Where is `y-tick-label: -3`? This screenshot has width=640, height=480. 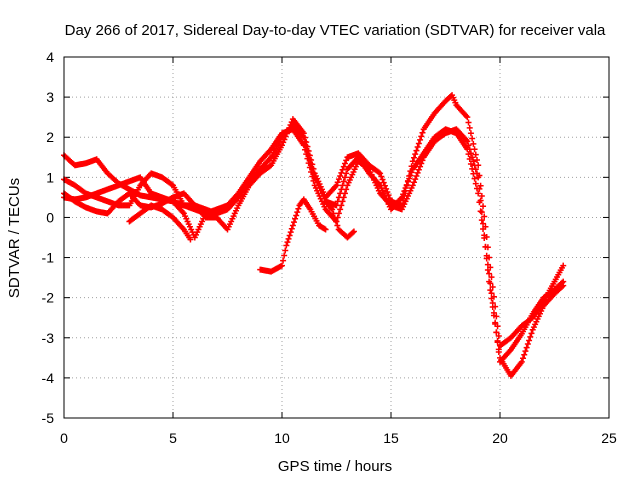
y-tick-label: -3 is located at coordinates (48, 338).